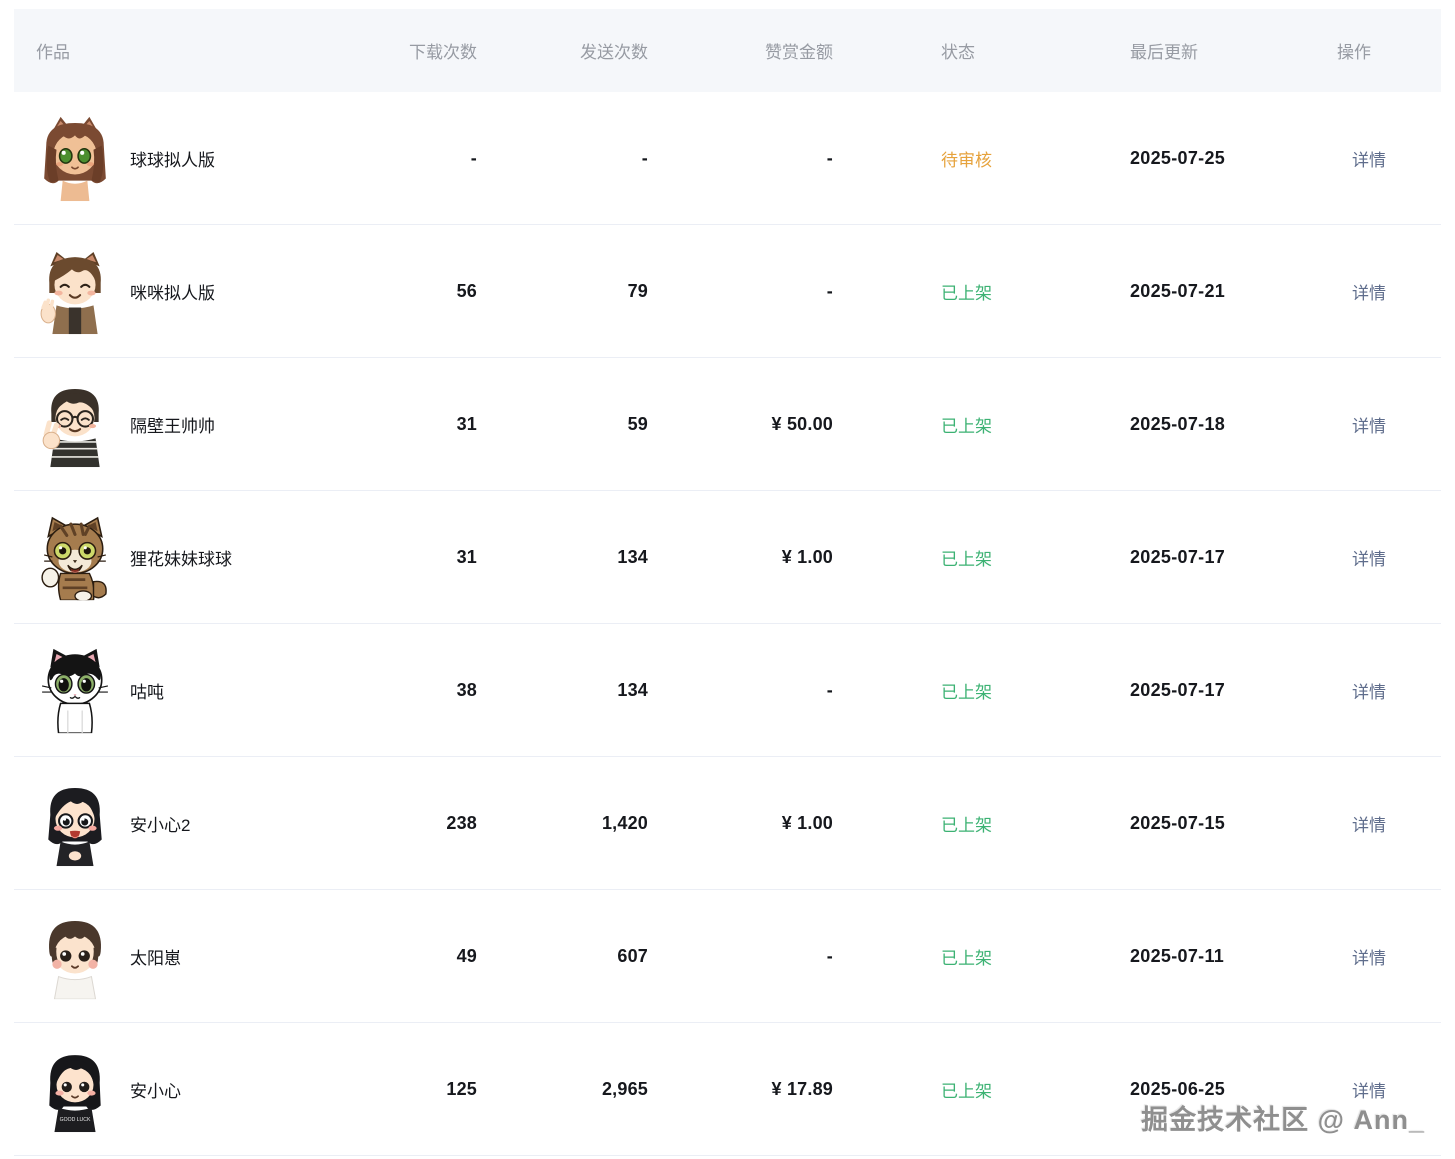 Image resolution: width=1455 pixels, height=1159 pixels. I want to click on last-updated-cell: 2025-06-25, so click(1178, 1088).